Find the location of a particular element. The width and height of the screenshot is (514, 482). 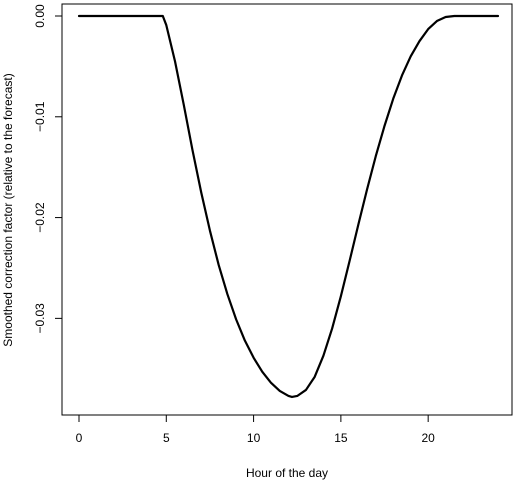

x-axis-title: Hour of the day is located at coordinates (287, 473).